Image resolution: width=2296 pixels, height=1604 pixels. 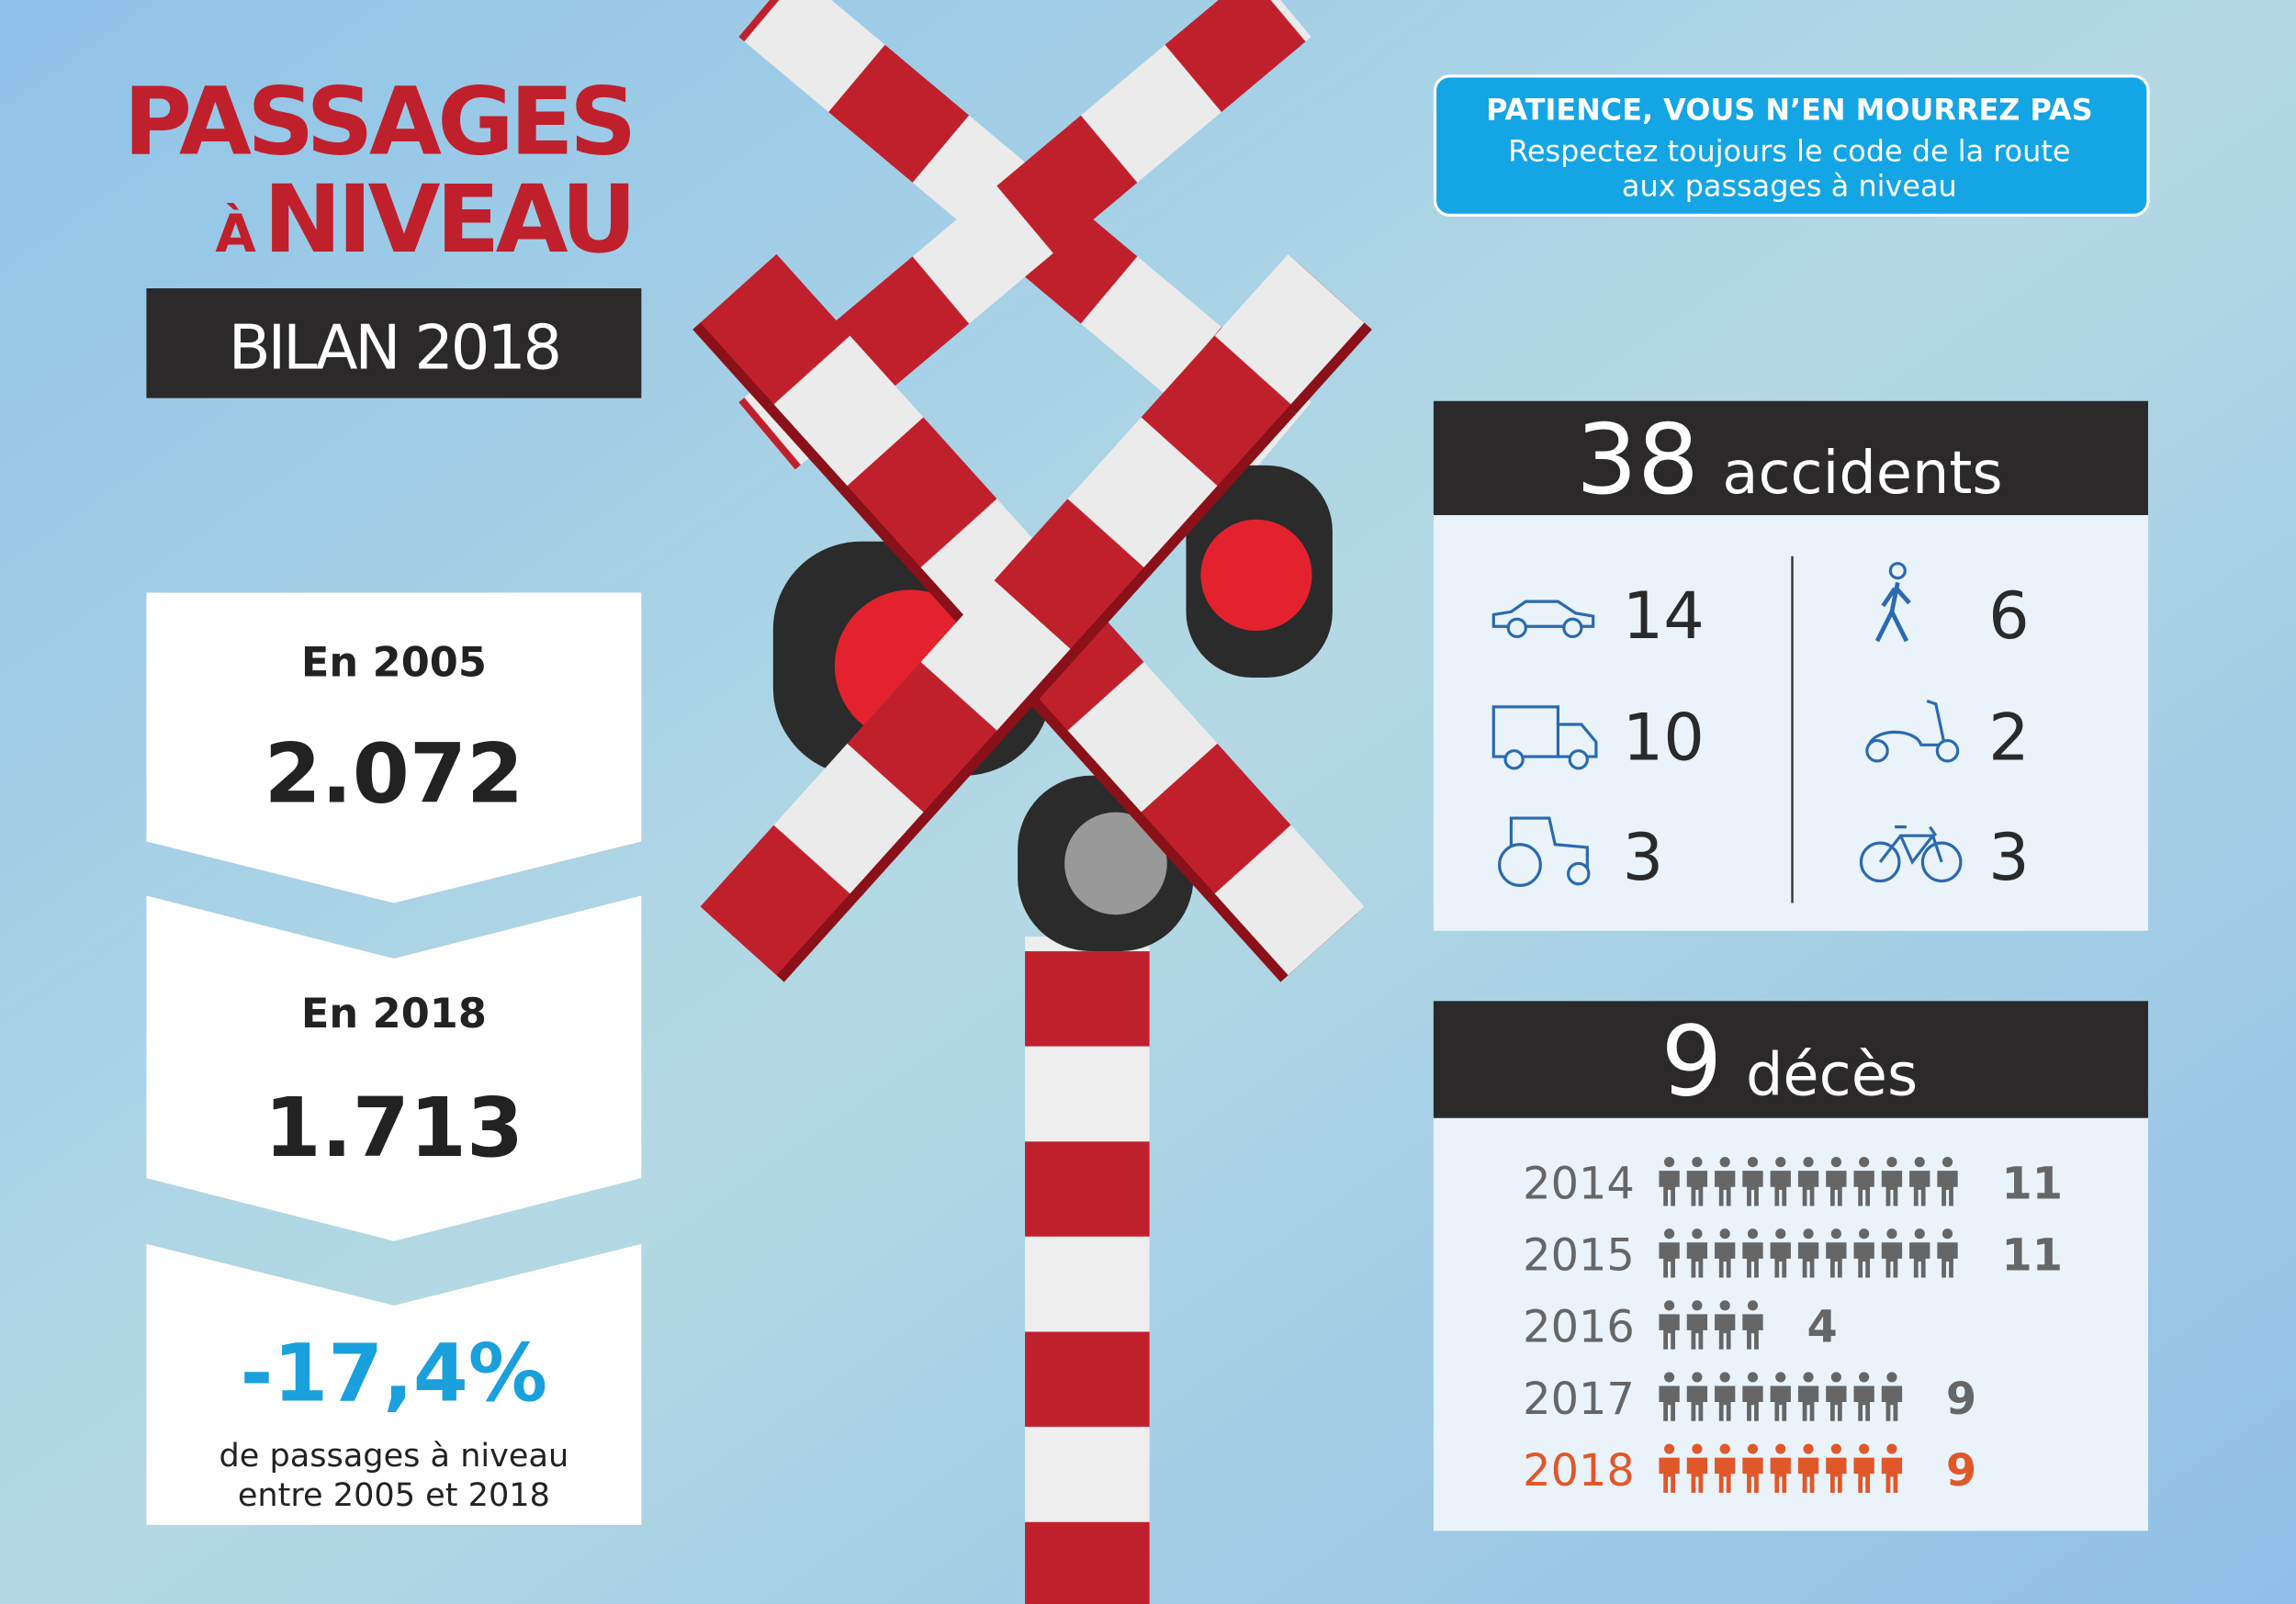 I want to click on title-word: NIVEAU, so click(x=448, y=220).